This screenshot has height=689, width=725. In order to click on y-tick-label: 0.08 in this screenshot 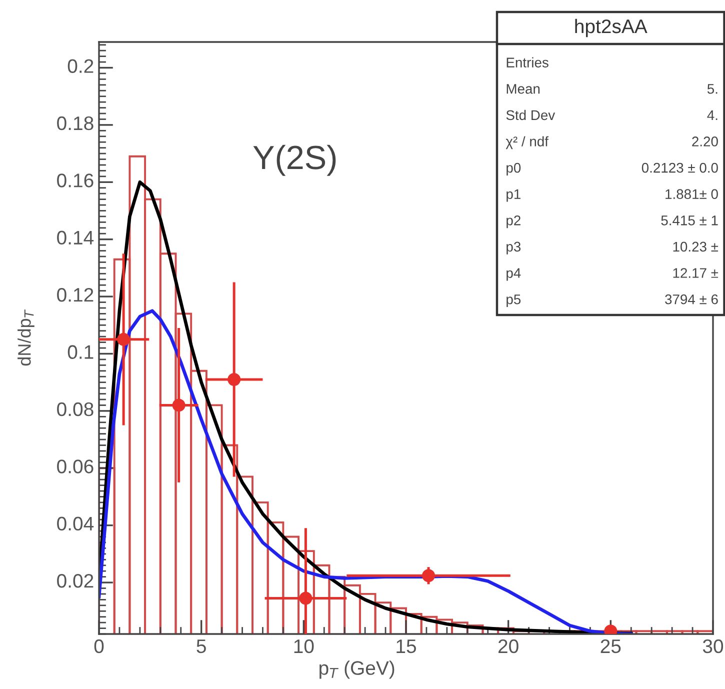, I will do `click(75, 409)`.